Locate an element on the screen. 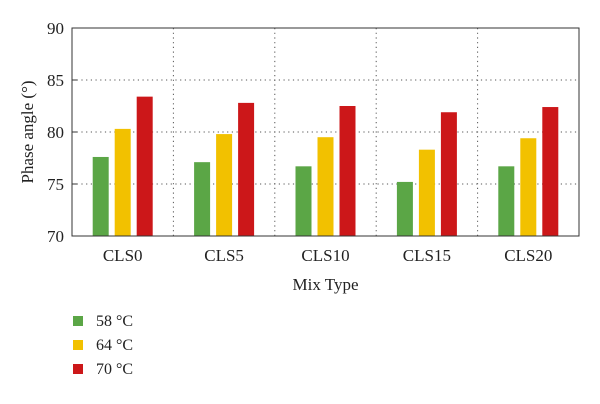 Image resolution: width=600 pixels, height=404 pixels. x-axis-label: Mix Type is located at coordinates (325, 284).